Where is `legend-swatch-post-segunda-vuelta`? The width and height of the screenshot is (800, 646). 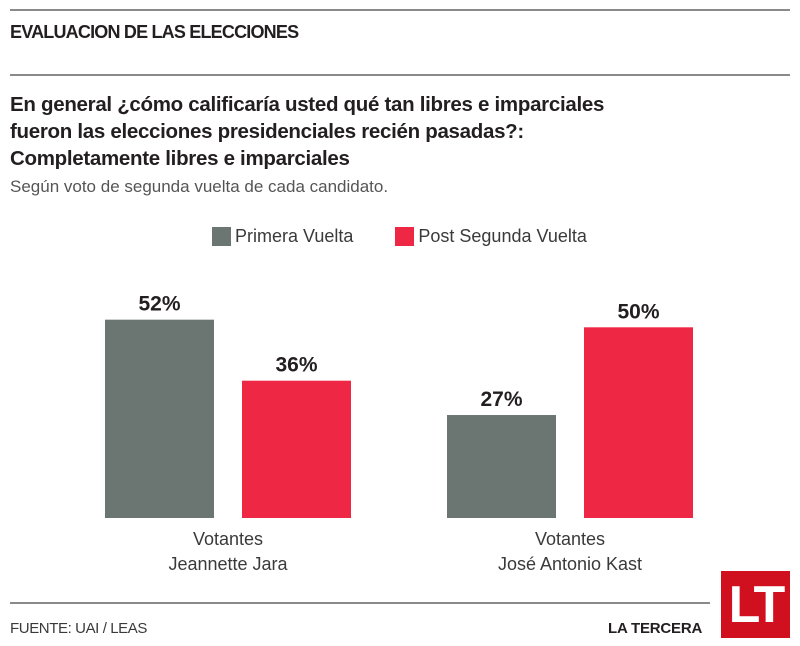
legend-swatch-post-segunda-vuelta is located at coordinates (405, 236).